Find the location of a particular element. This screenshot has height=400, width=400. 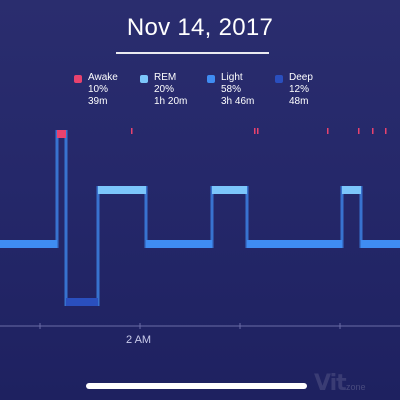

watermark-logo: Vit is located at coordinates (330, 383).